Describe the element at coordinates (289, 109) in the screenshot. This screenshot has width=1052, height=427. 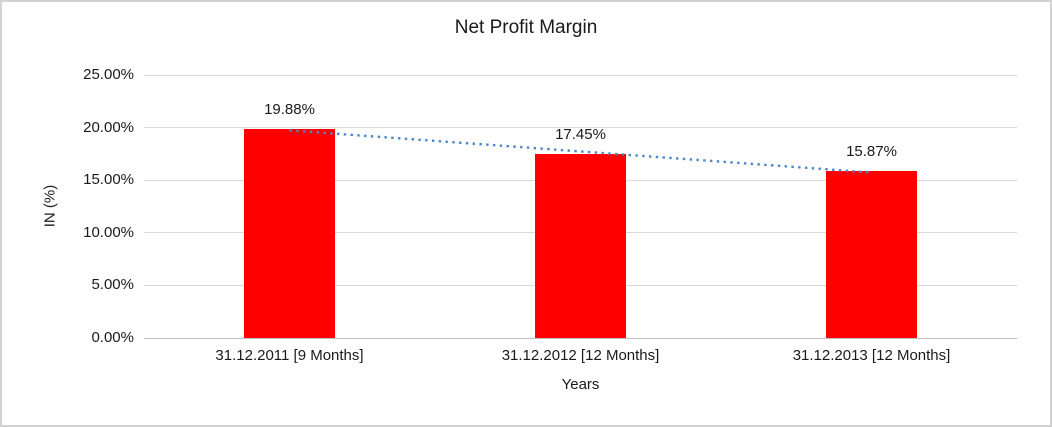
I see `bar-data-label: 19.88%` at that location.